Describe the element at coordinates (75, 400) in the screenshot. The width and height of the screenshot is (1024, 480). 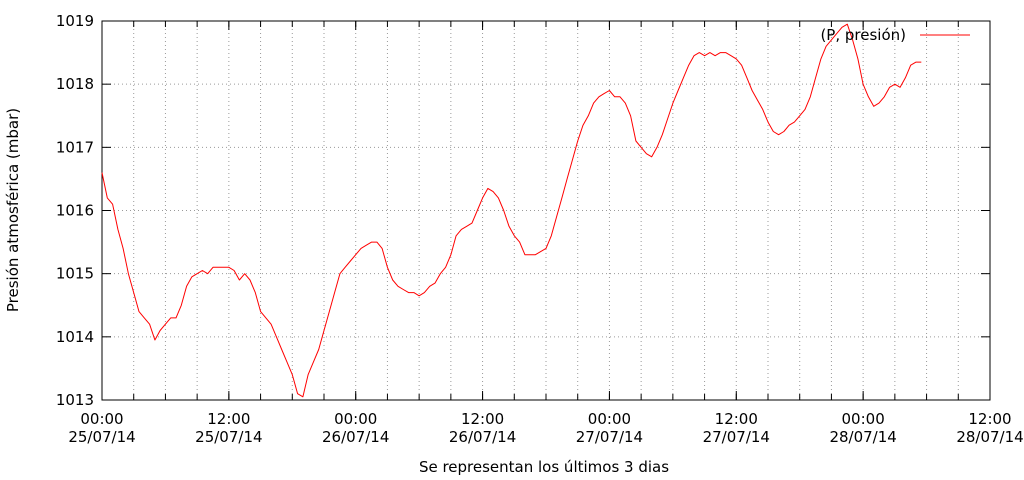
I see `y-tick-label: 1013` at that location.